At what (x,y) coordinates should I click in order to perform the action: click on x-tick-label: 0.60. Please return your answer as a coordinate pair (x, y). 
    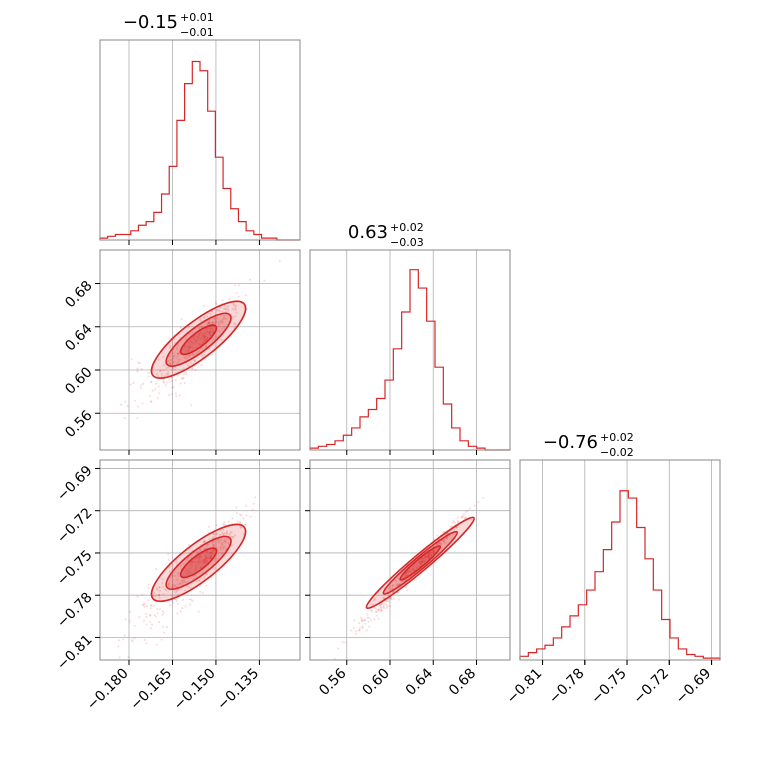
    Looking at the image, I should click on (375, 682).